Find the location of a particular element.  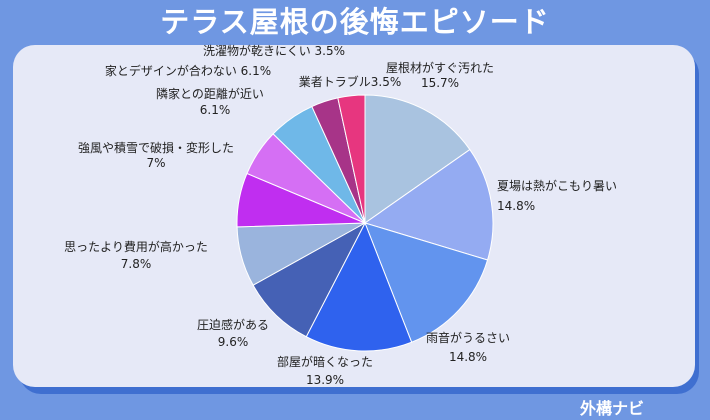

brand-label: 外構ナビ is located at coordinates (611, 408).